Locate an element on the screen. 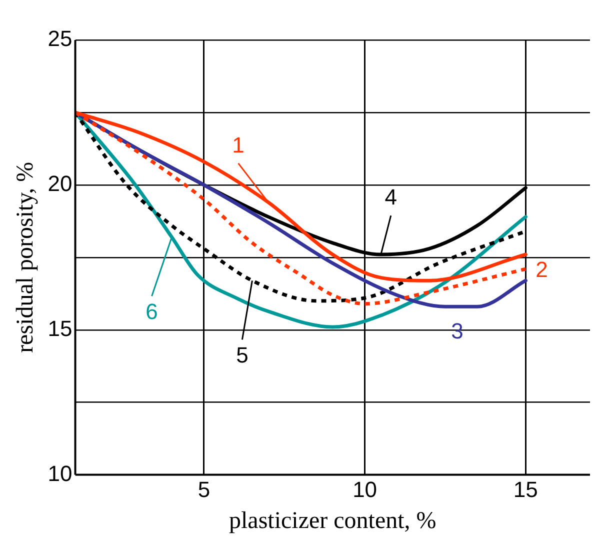 This screenshot has height=540, width=604. text: 4 is located at coordinates (391, 197).